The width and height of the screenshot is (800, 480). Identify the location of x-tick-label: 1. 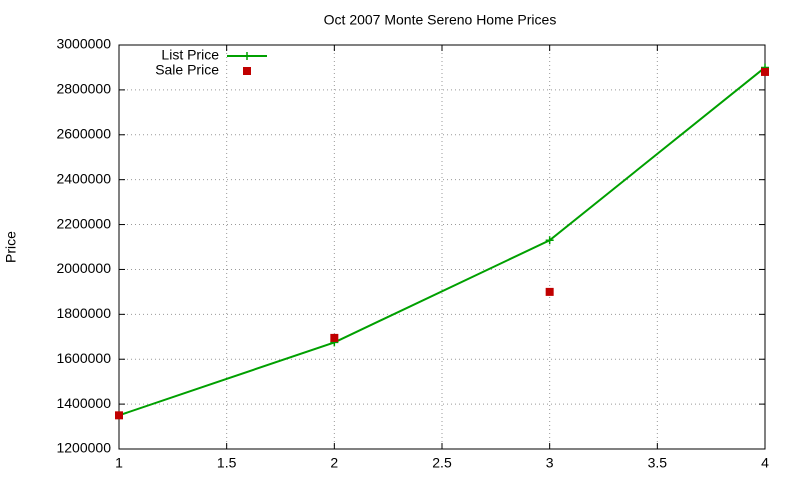
(119, 463).